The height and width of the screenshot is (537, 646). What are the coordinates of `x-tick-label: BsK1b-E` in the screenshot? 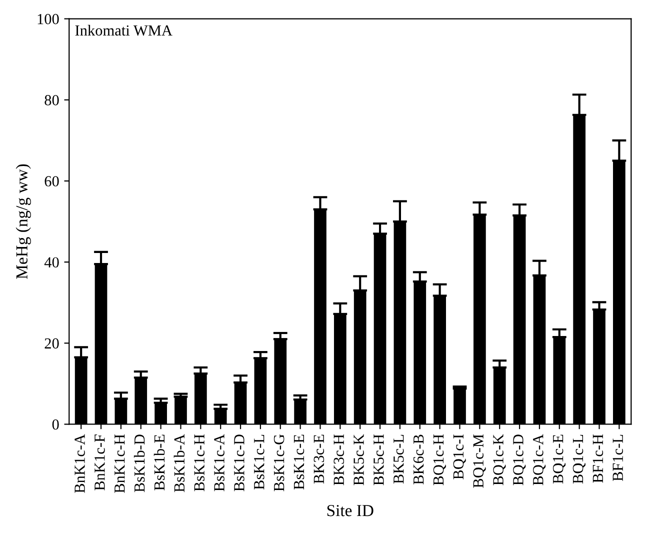 It's located at (159, 462).